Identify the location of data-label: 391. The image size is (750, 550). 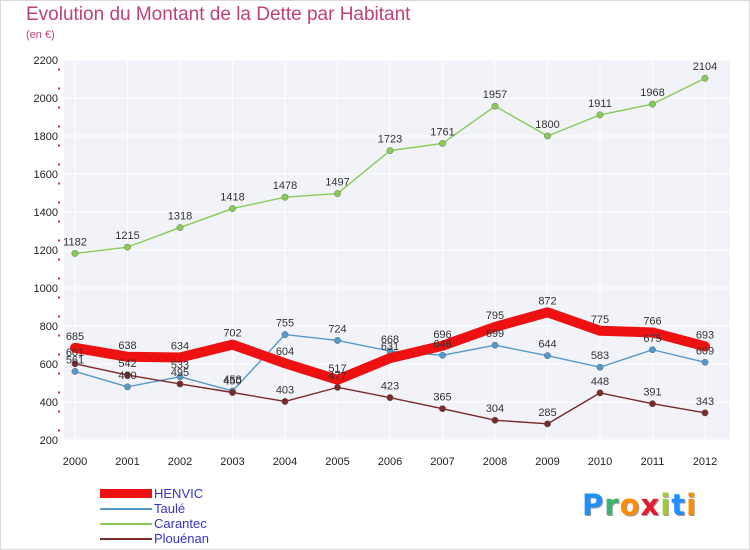
(652, 393).